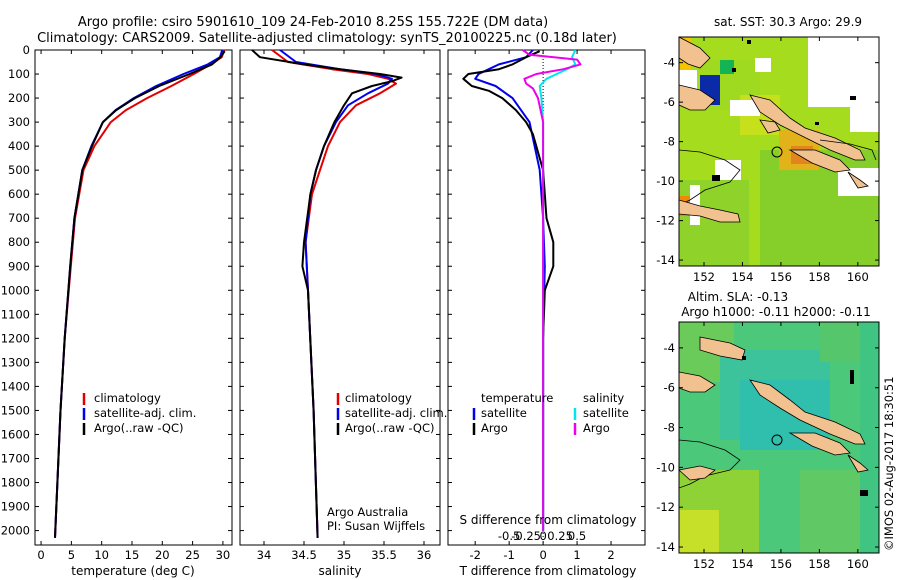 The image size is (900, 580). I want to click on legend-title-salinity: salinity, so click(603, 398).